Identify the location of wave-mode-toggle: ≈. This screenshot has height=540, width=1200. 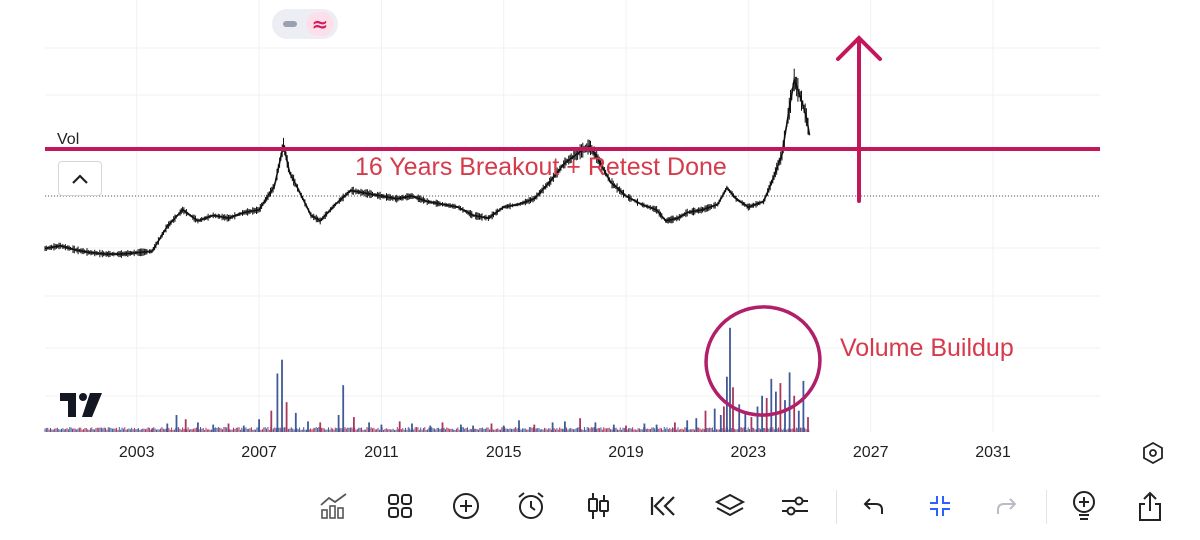
(320, 24).